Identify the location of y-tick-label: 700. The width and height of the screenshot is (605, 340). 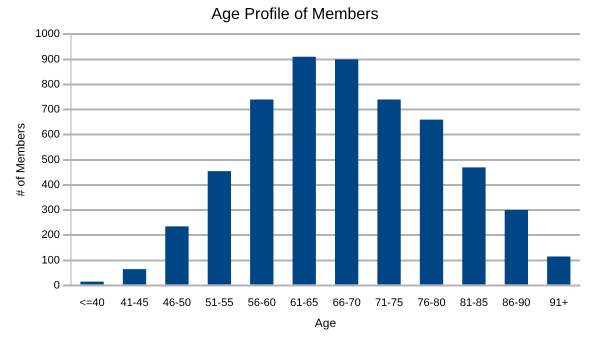
(51, 110).